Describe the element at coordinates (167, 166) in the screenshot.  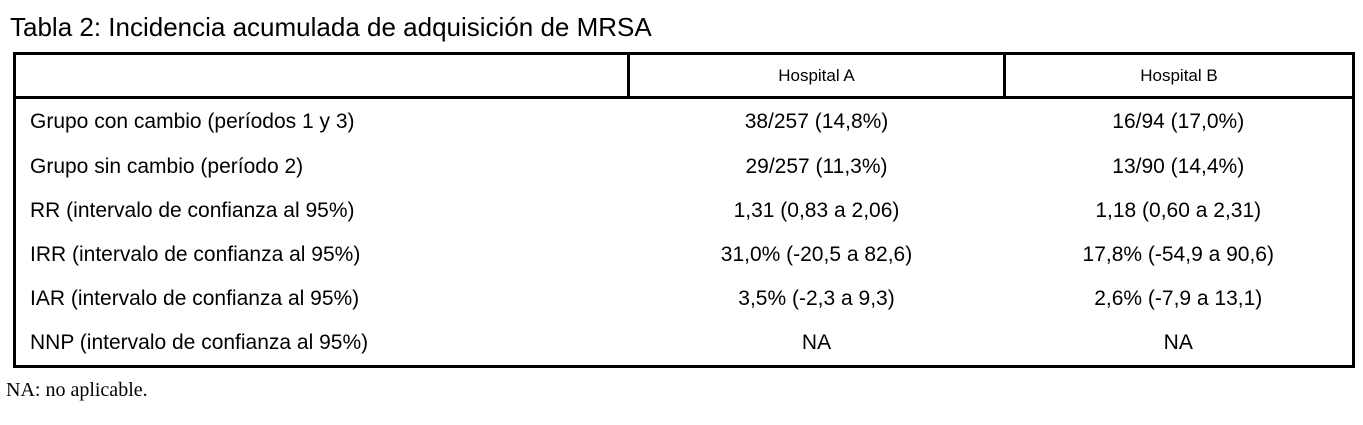
I see `row-label: Grupo sin cambio (período 2)` at that location.